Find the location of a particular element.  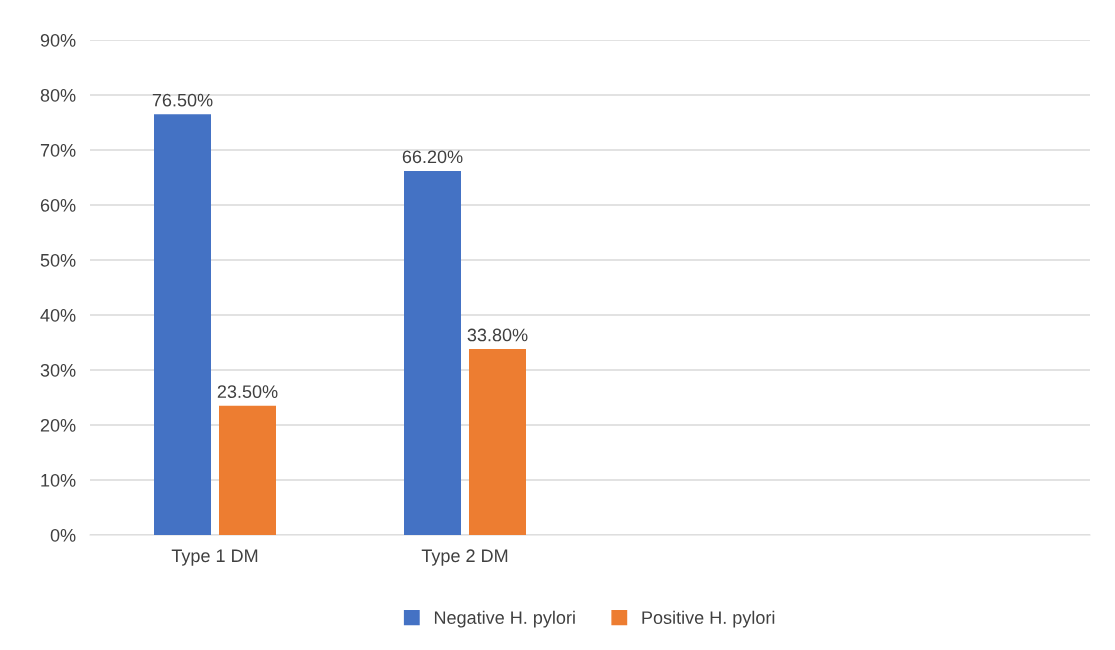

y-tick-label: 20% is located at coordinates (58, 425).